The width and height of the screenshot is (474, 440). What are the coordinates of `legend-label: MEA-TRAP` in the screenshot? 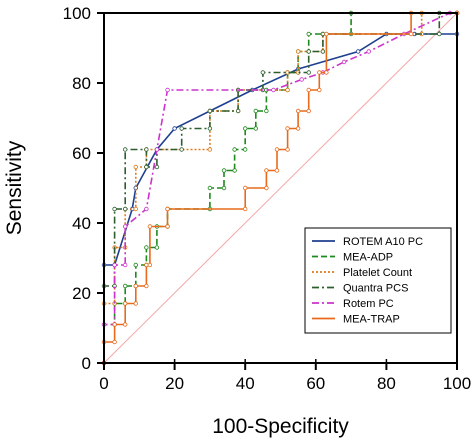 It's located at (371, 320).